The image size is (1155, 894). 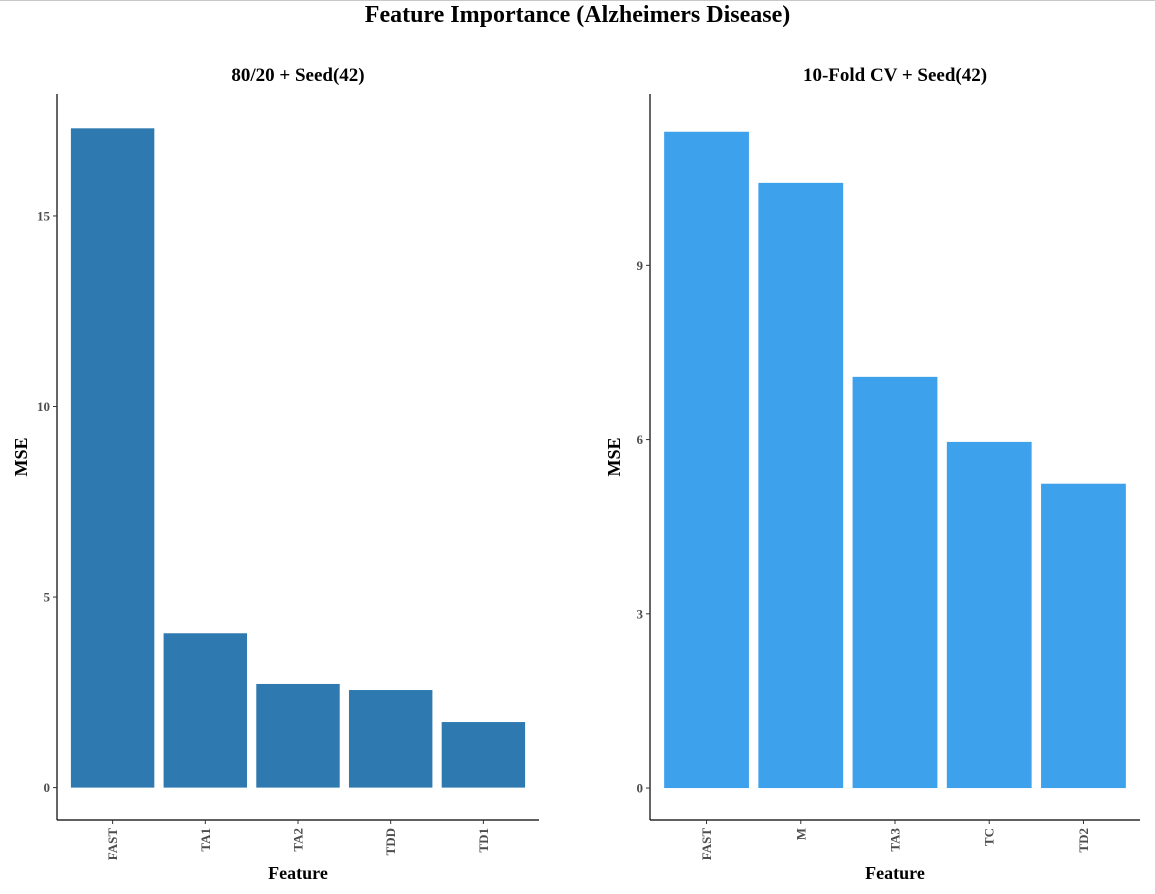 I want to click on panel-1-y-tick-10: 10, so click(x=43, y=406).